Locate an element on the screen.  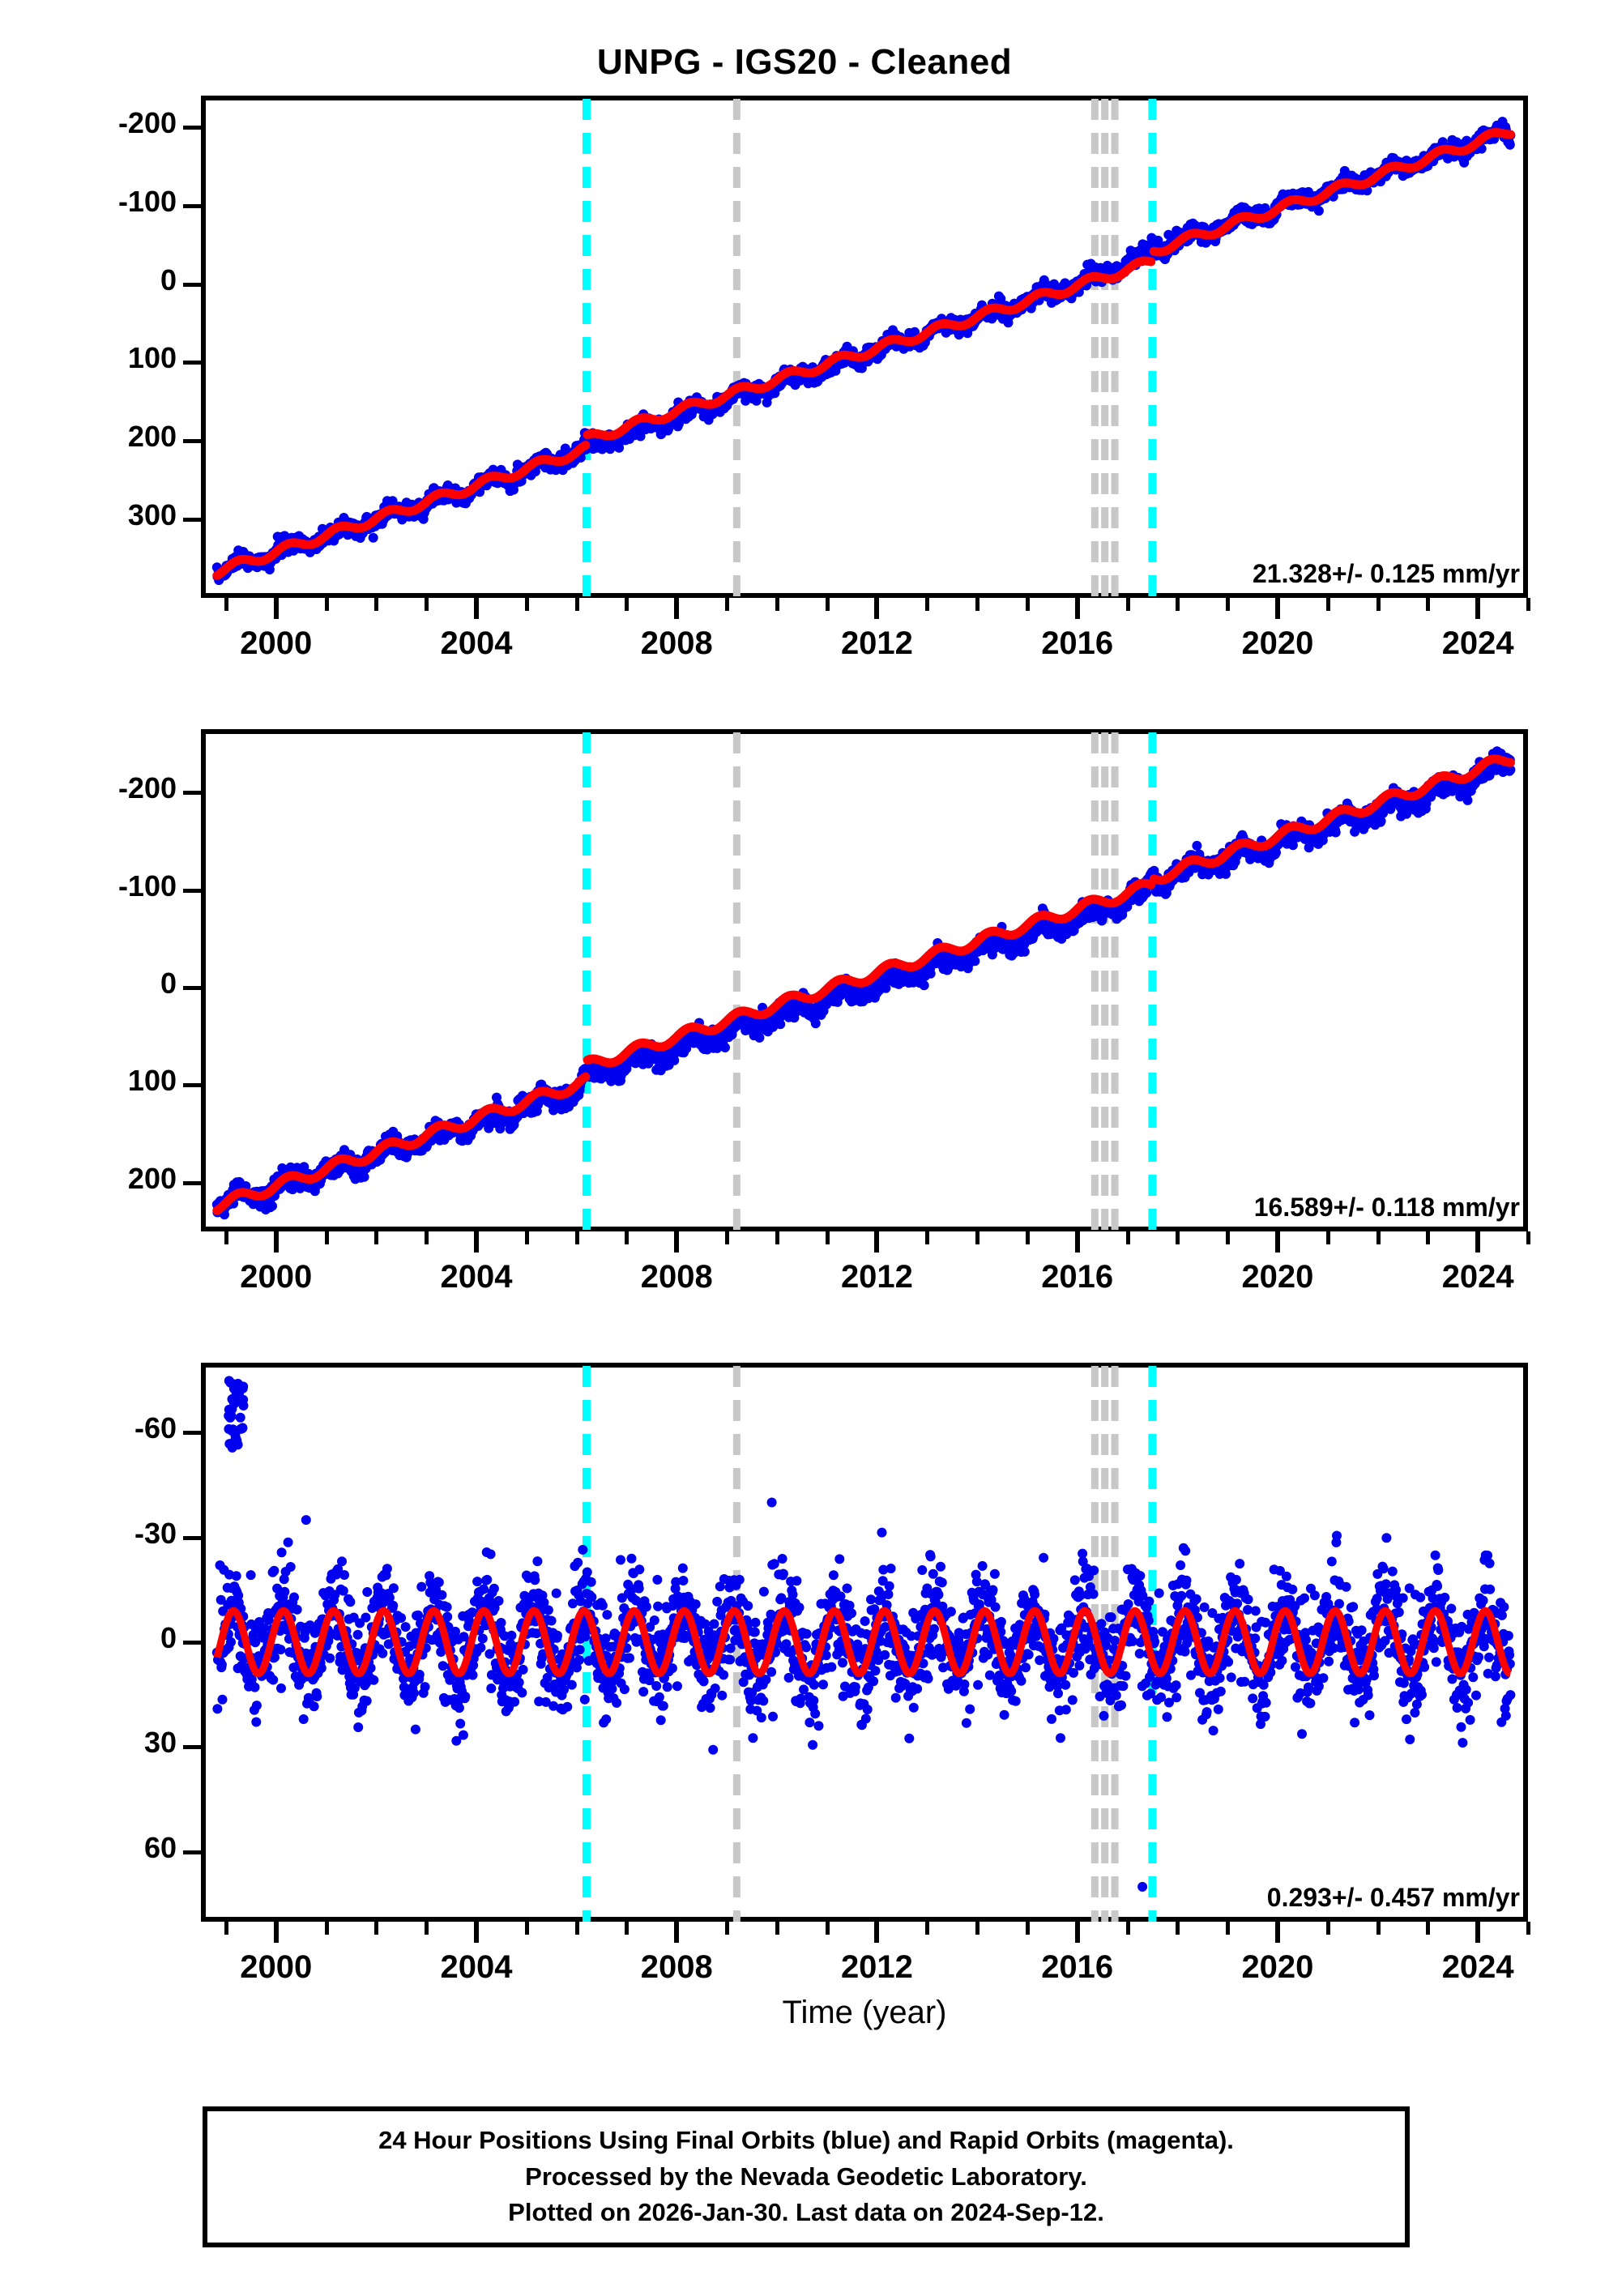
x-tick-mark-east-2000 is located at coordinates (276, 608).